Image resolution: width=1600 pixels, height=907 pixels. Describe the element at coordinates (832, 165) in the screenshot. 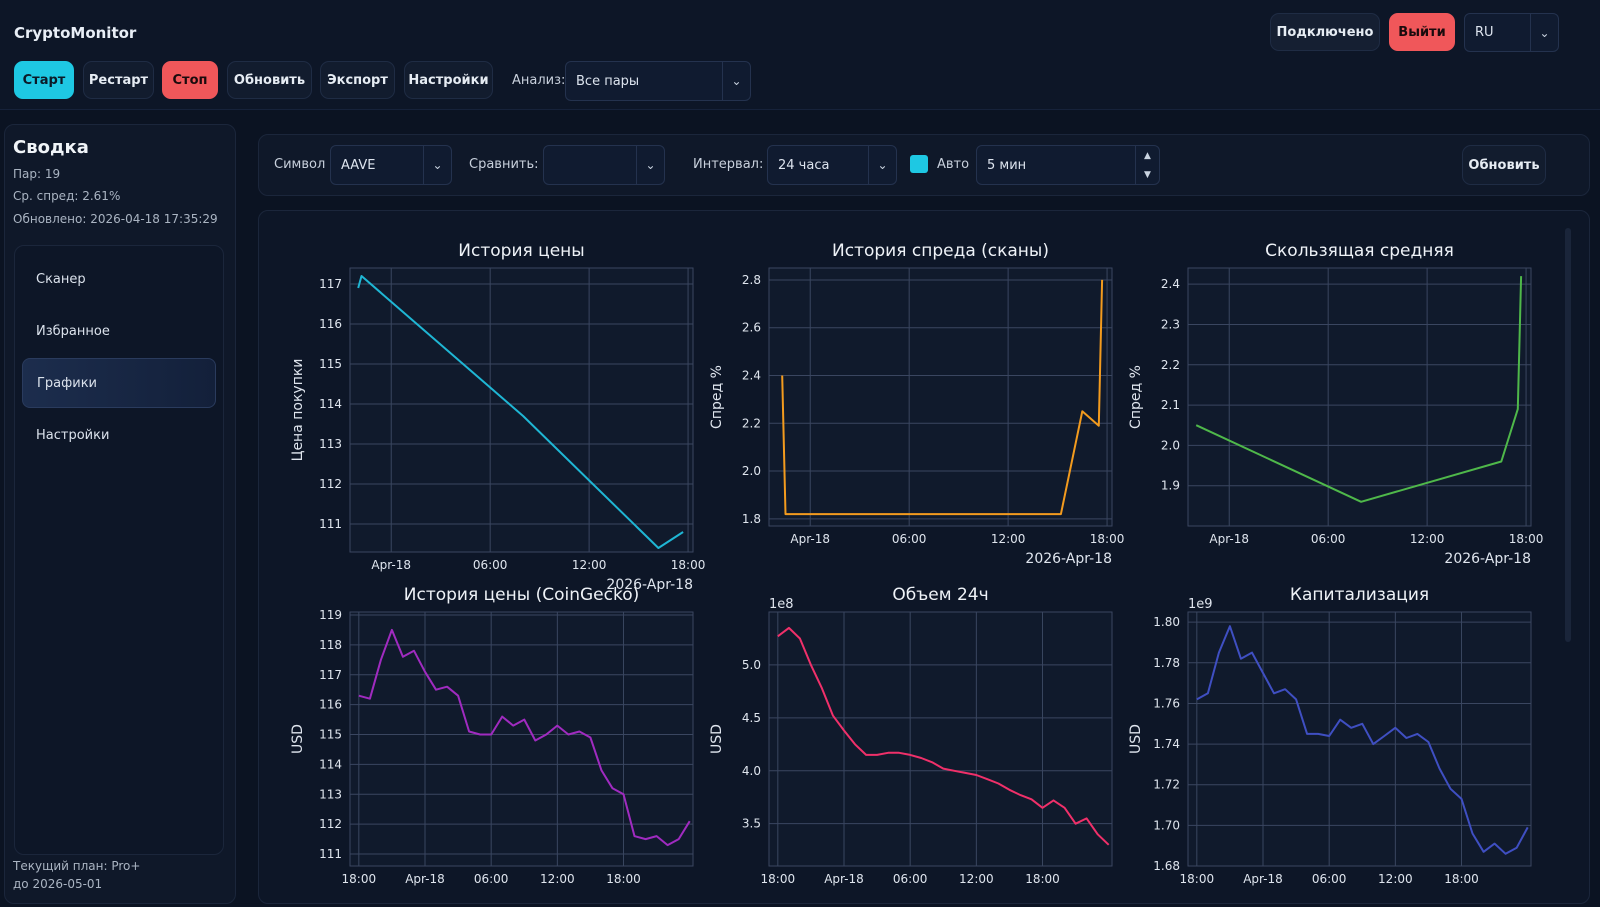

I see `interval-select: 24 часа ⌄` at that location.